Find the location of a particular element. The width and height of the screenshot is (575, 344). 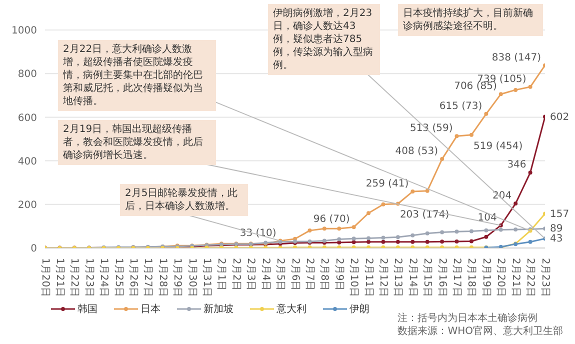

data-label: 89 is located at coordinates (556, 229).